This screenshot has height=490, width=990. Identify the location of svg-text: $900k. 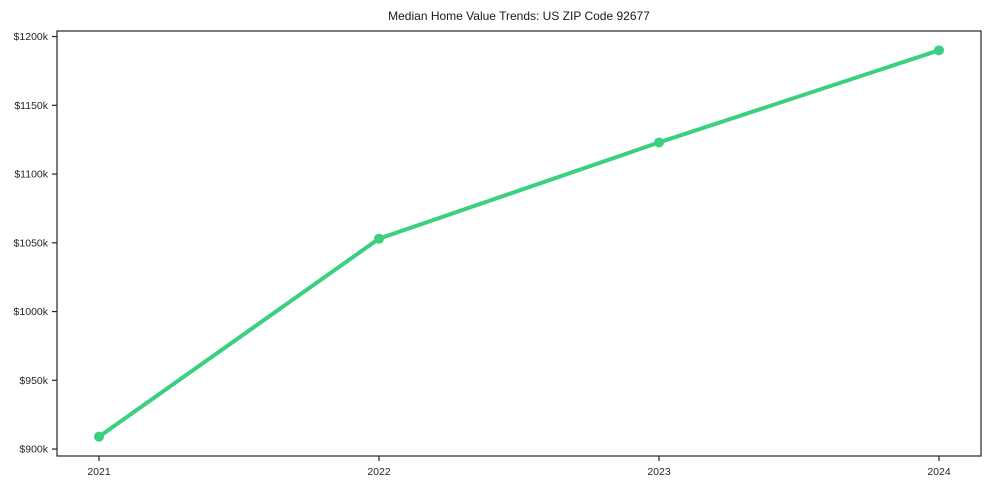
(33, 450).